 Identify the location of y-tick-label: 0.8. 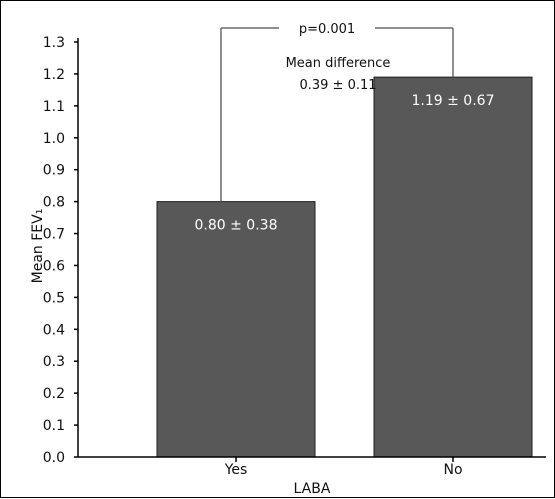
(54, 203).